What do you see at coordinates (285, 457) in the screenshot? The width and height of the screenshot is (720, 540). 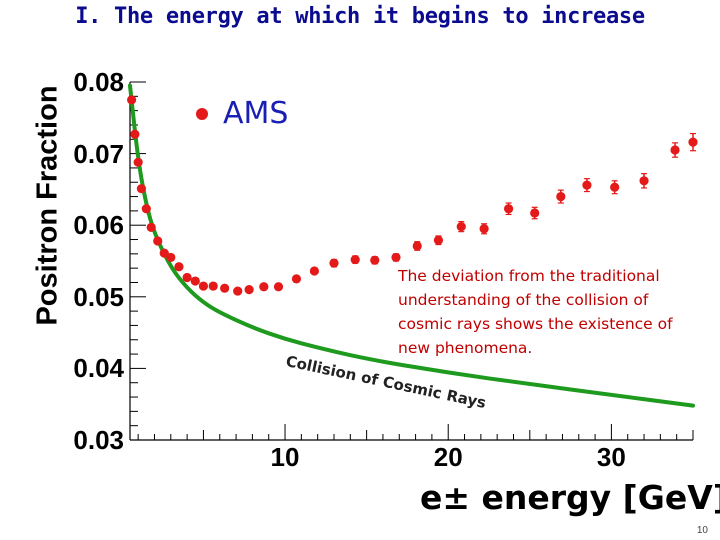 I see `x-tick-label: 10` at bounding box center [285, 457].